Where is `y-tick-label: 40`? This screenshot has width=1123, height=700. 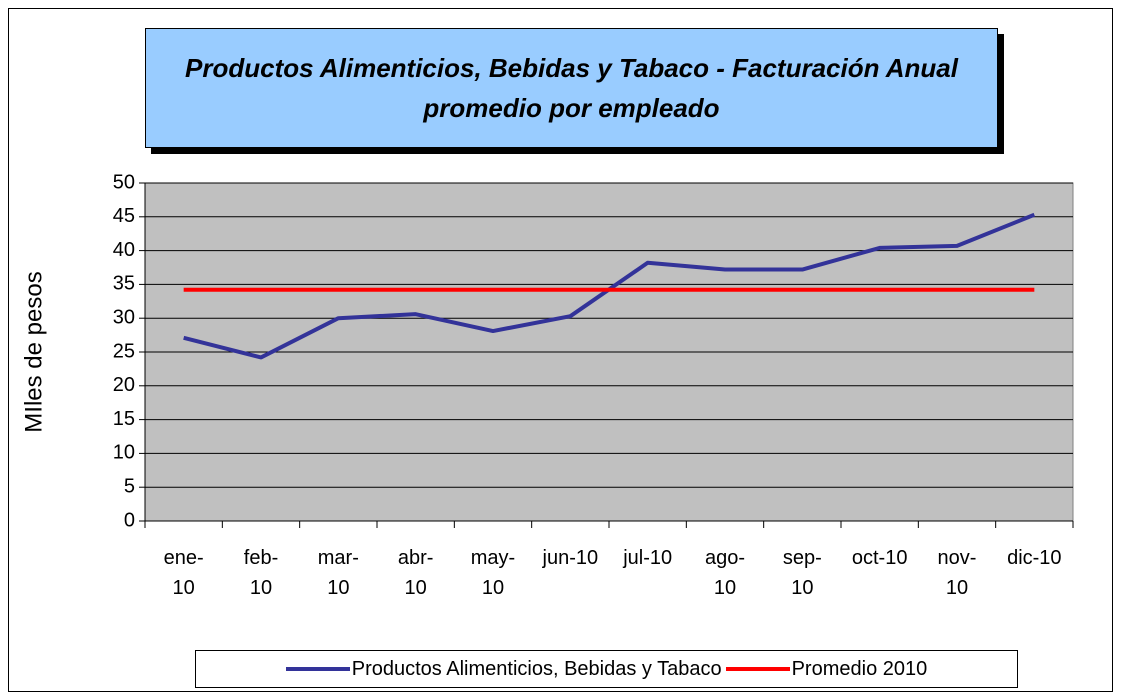
y-tick-label: 40 is located at coordinates (124, 250).